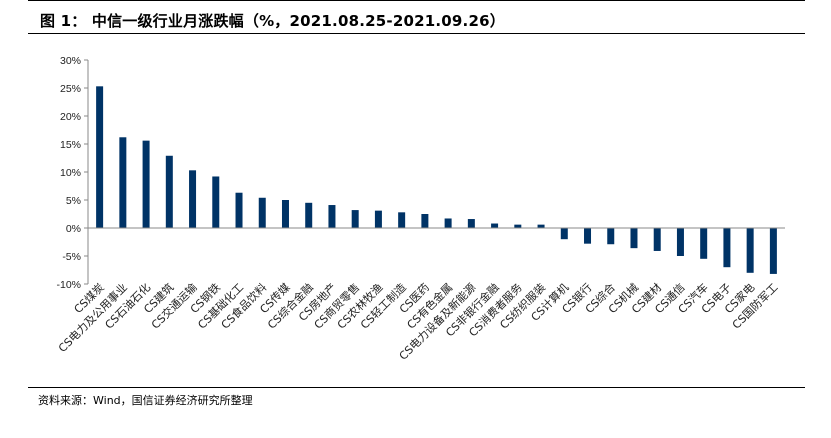 This screenshot has height=438, width=831. Describe the element at coordinates (71, 257) in the screenshot. I see `y-tick-label: -5%` at that location.